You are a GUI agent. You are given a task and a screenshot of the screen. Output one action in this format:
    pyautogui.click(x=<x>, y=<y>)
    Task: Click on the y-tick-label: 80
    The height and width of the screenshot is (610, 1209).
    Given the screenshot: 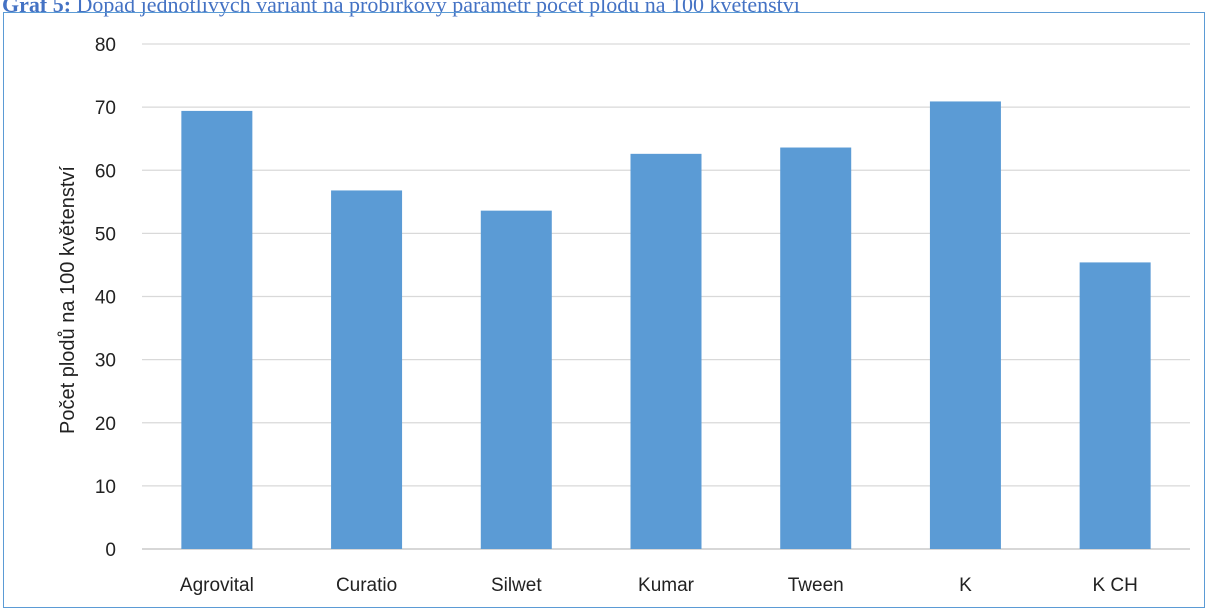 What is the action you would take?
    pyautogui.click(x=105, y=45)
    